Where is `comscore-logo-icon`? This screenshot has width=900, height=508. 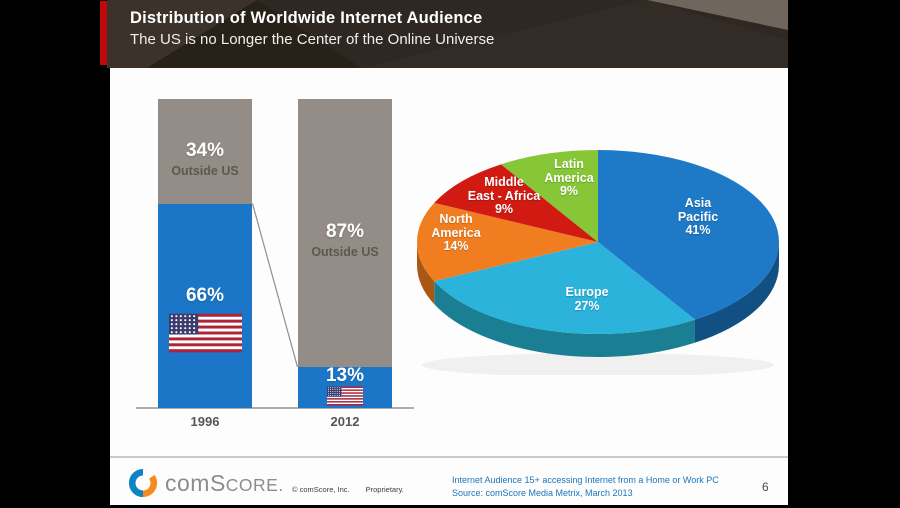 comscore-logo-icon is located at coordinates (143, 483).